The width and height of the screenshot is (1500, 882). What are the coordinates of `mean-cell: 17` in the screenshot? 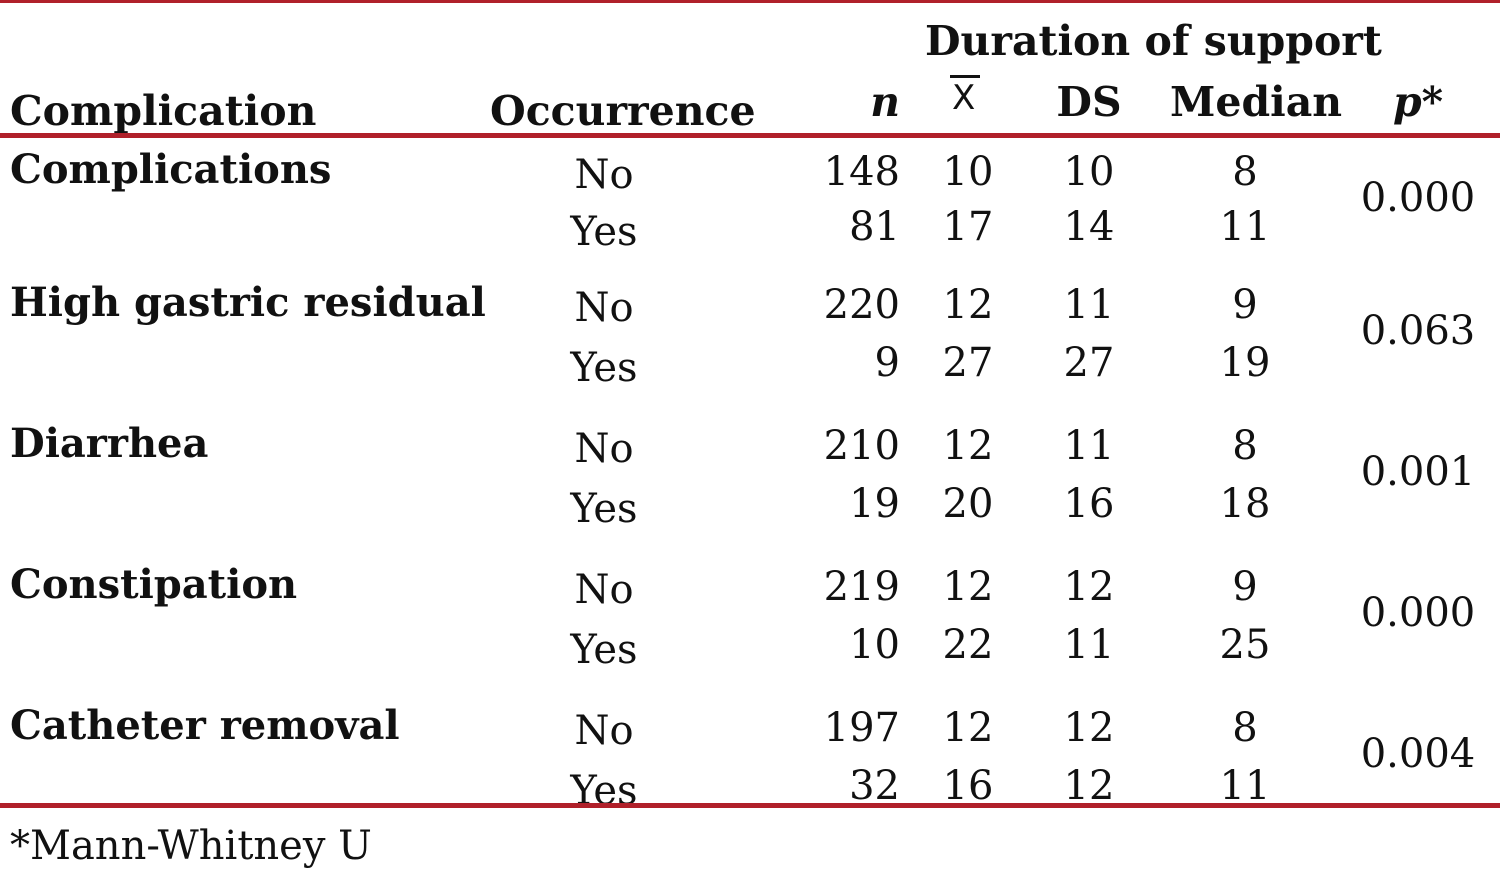 It's located at (968, 227).